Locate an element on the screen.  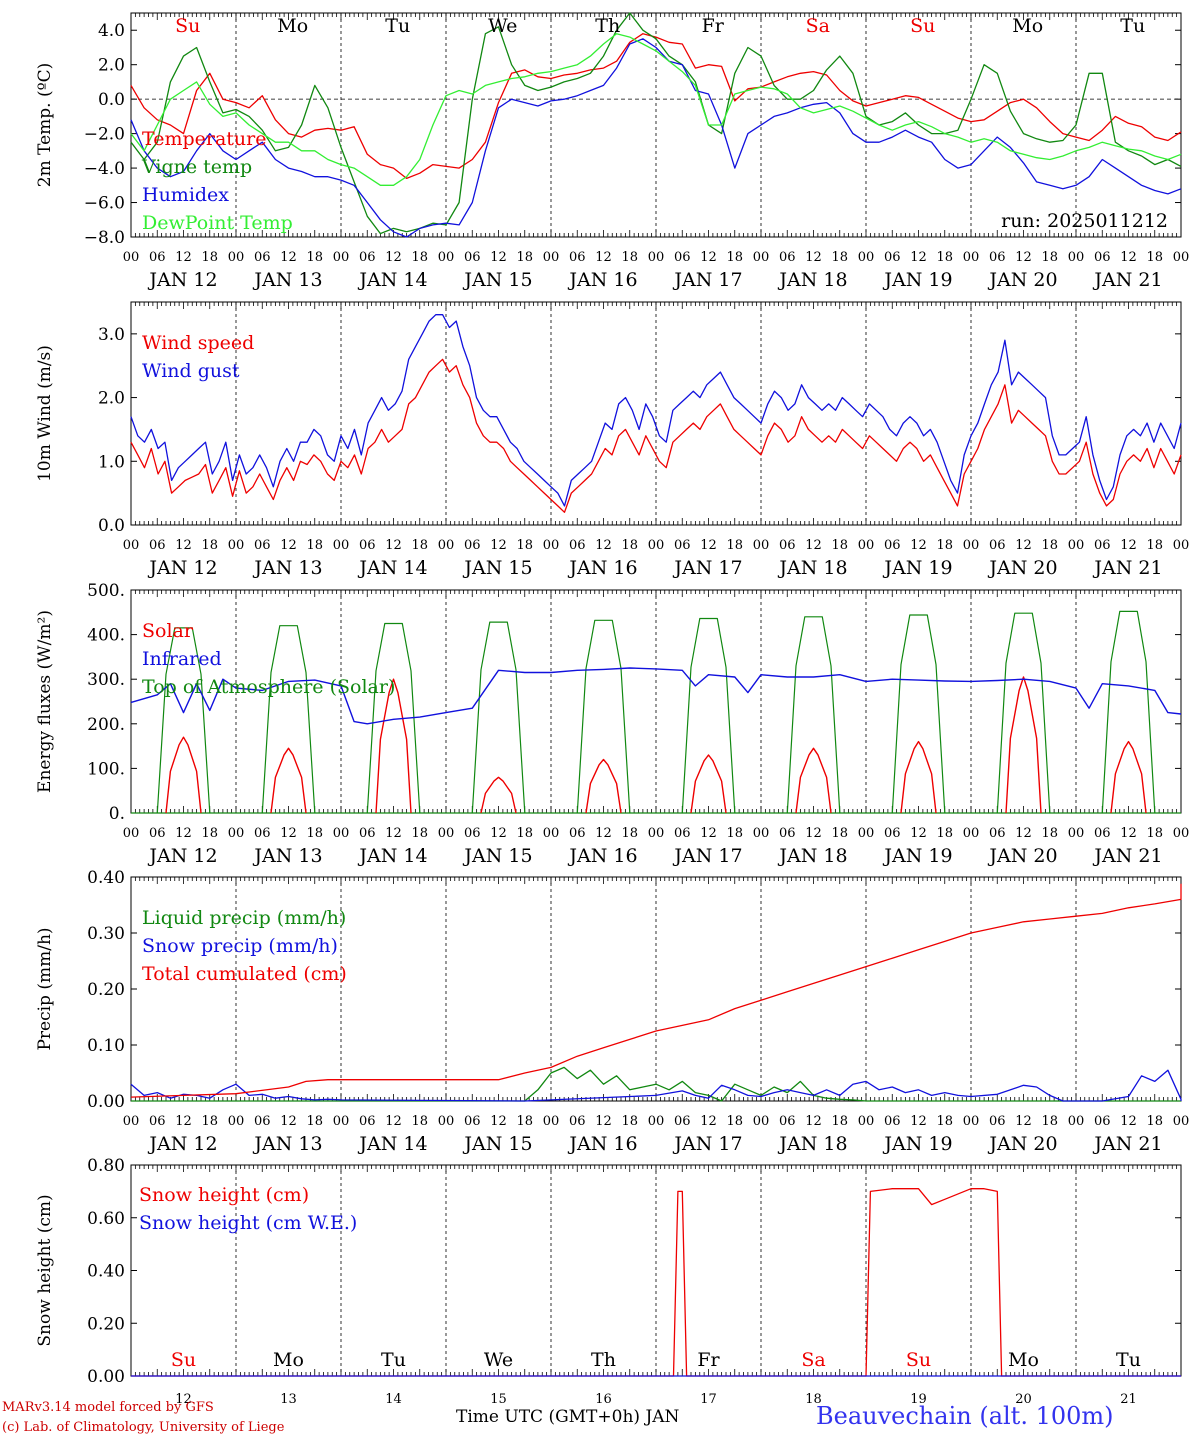
legend-entry: Snow height (cm W.E.) is located at coordinates (248, 1223).